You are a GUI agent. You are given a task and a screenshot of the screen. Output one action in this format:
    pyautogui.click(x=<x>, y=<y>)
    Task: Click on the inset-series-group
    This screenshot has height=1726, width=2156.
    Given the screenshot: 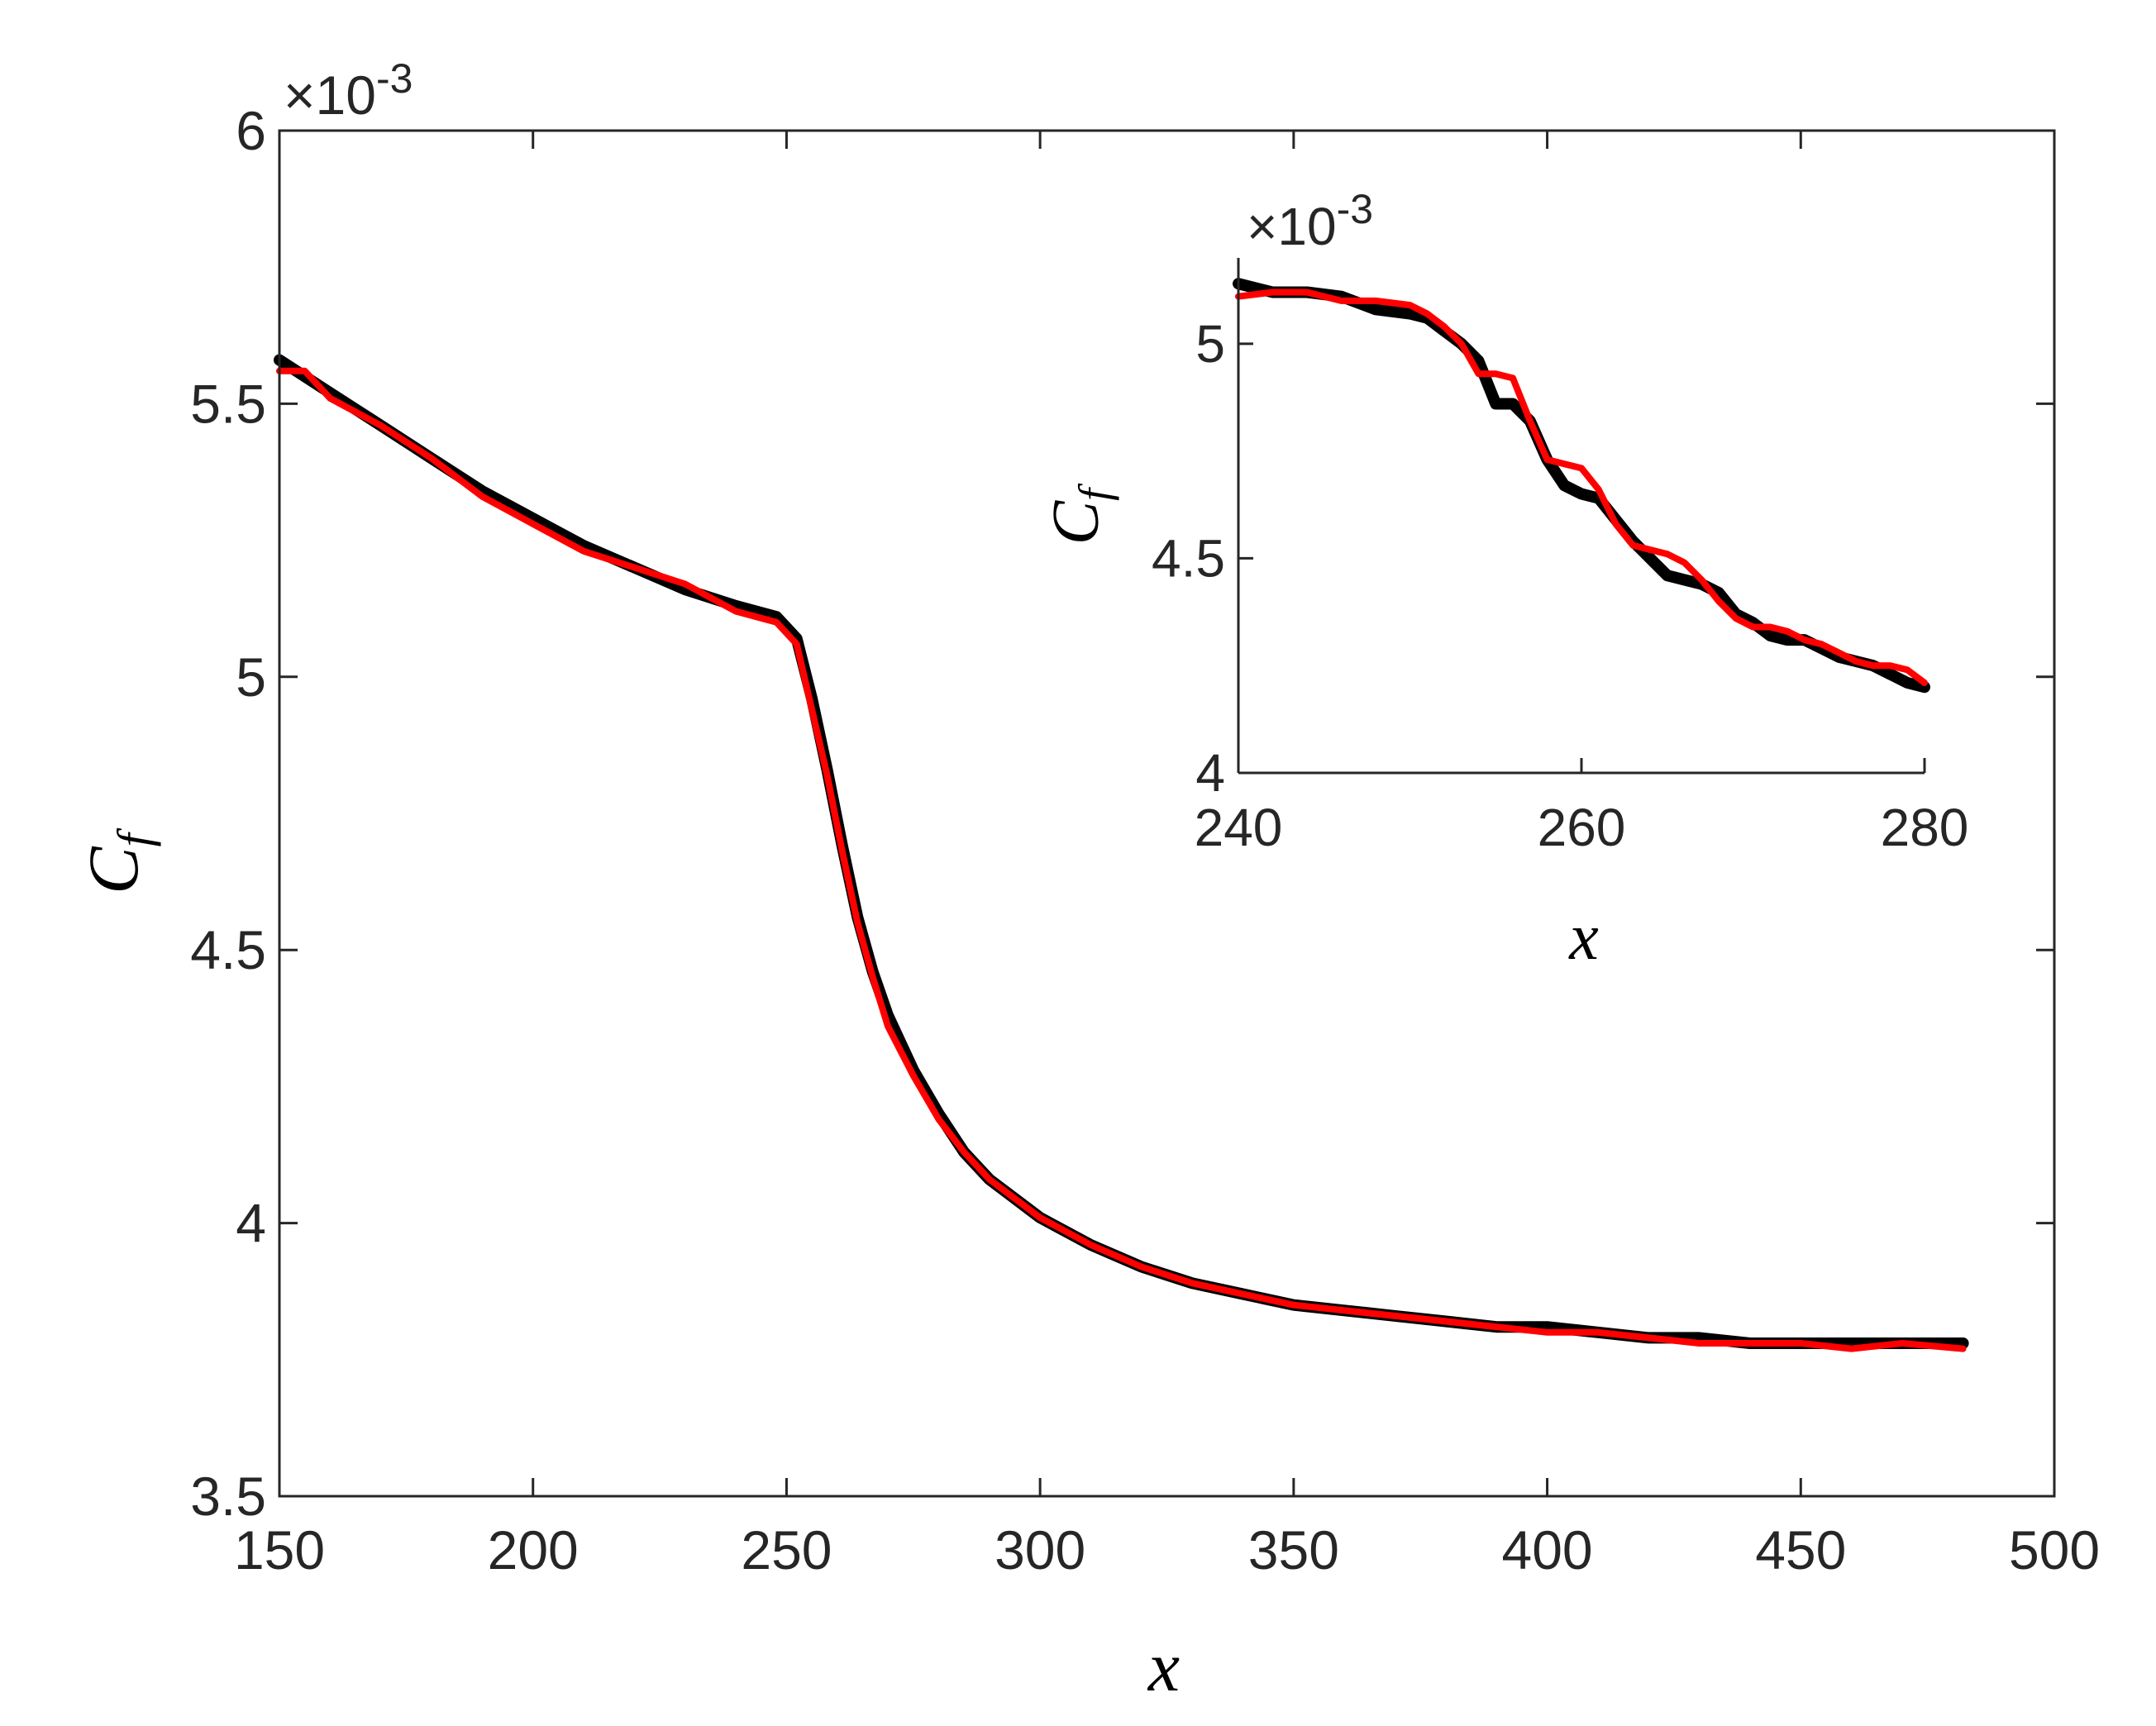 What is the action you would take?
    pyautogui.click(x=1581, y=486)
    